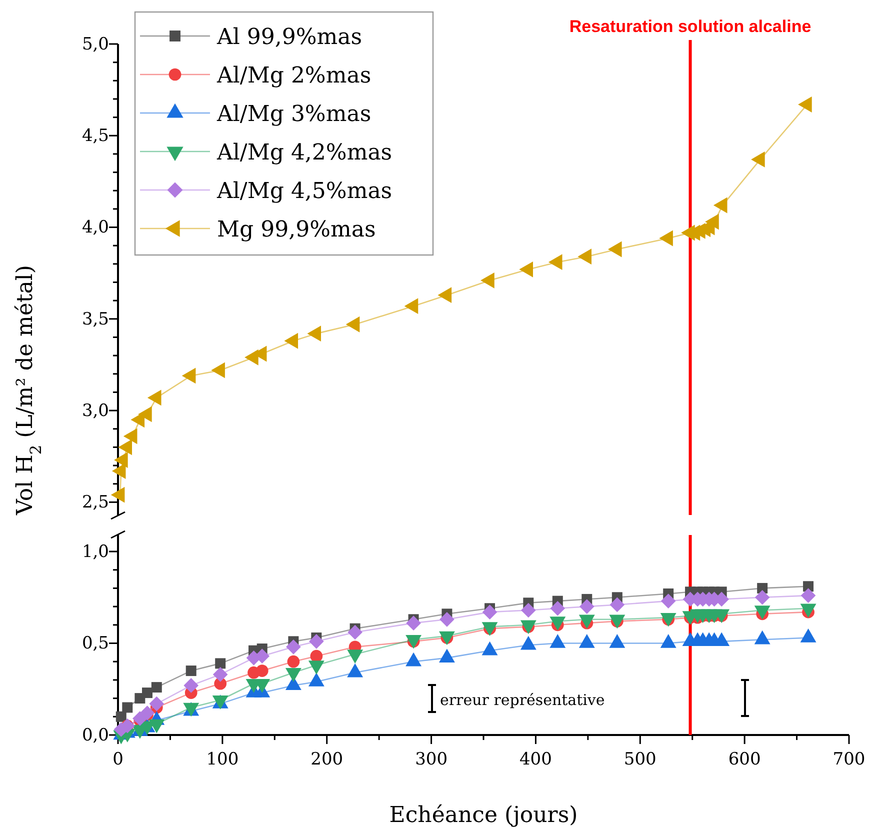 Image resolution: width=872 pixels, height=836 pixels. What do you see at coordinates (95, 44) in the screenshot?
I see `y-tick-label: 5,0` at bounding box center [95, 44].